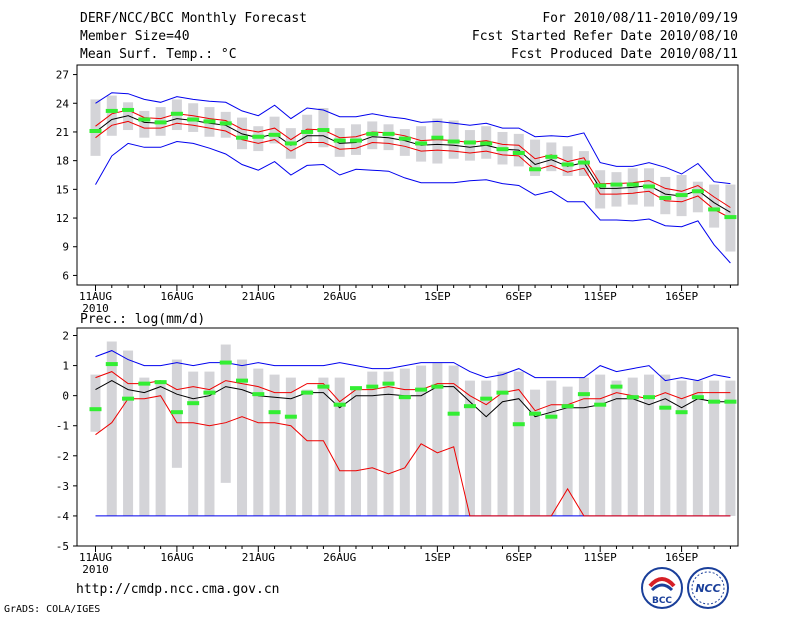 The image size is (800, 618). Describe the element at coordinates (519, 296) in the screenshot. I see `panel1-xtick-label: 6SEP` at that location.